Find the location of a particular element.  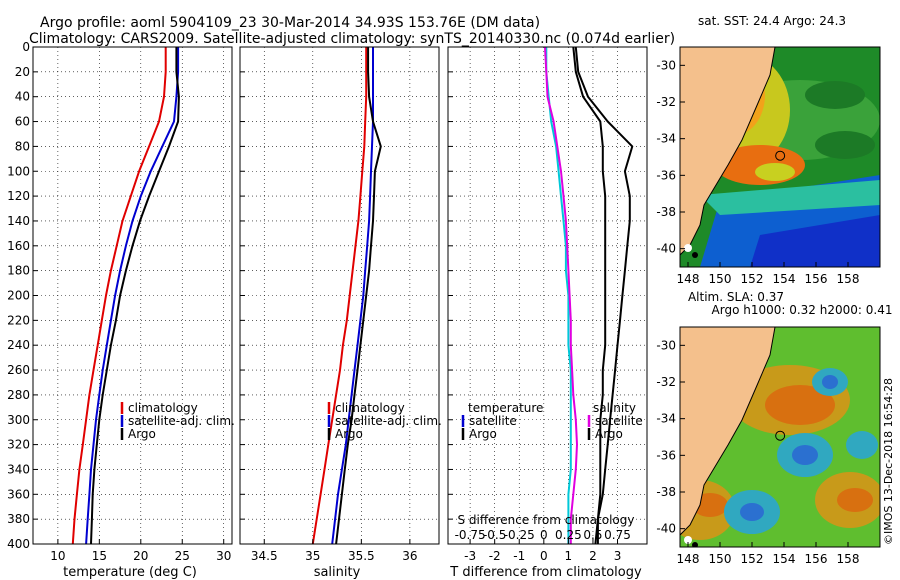

legend-label-t-argo: Argo is located at coordinates (483, 434).